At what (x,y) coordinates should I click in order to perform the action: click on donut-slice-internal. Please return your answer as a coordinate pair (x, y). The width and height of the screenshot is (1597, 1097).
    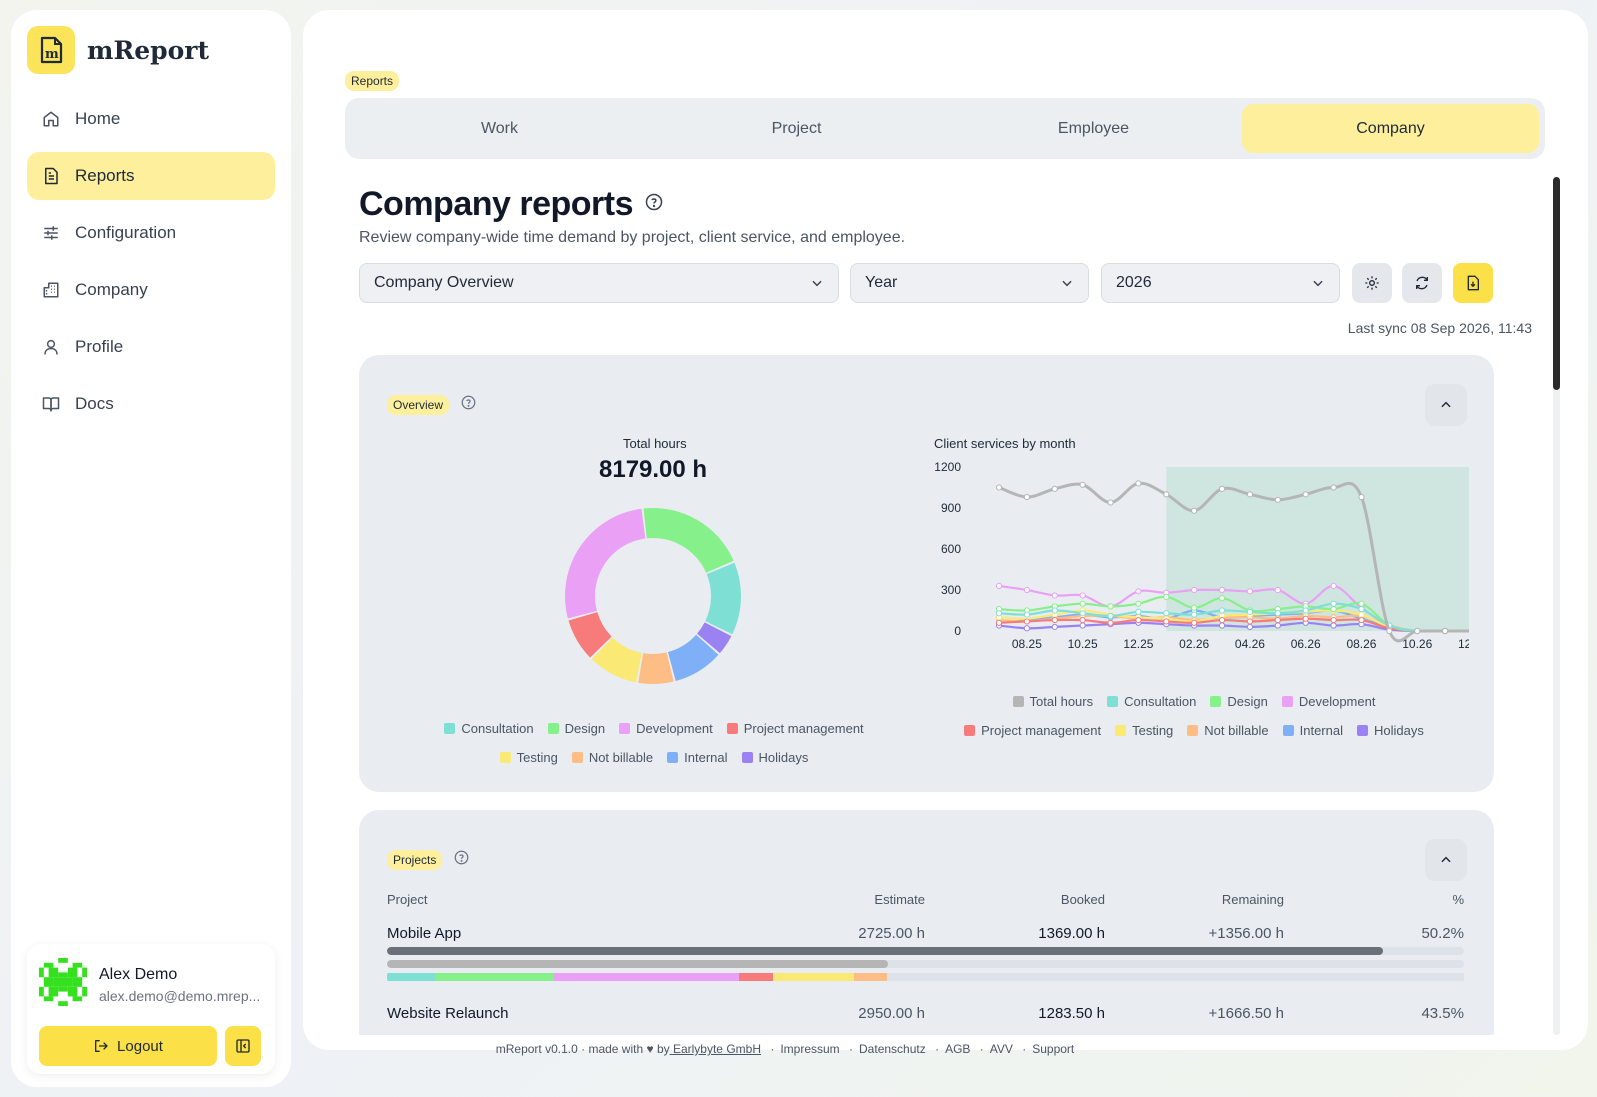
    Looking at the image, I should click on (693, 658).